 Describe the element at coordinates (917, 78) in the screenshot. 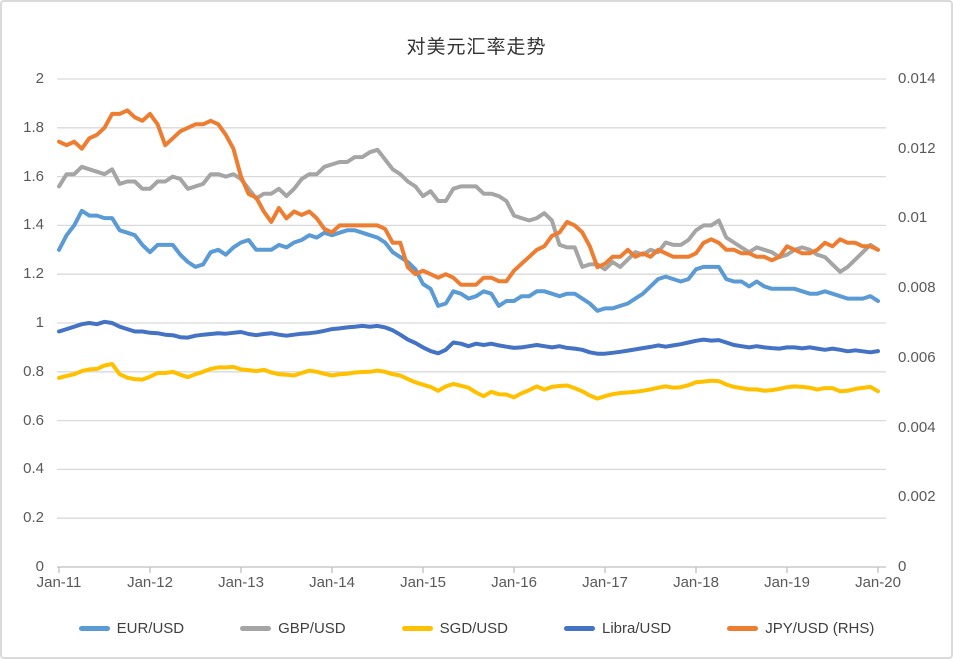

I see `right-axis-tick-label: 0.014` at that location.